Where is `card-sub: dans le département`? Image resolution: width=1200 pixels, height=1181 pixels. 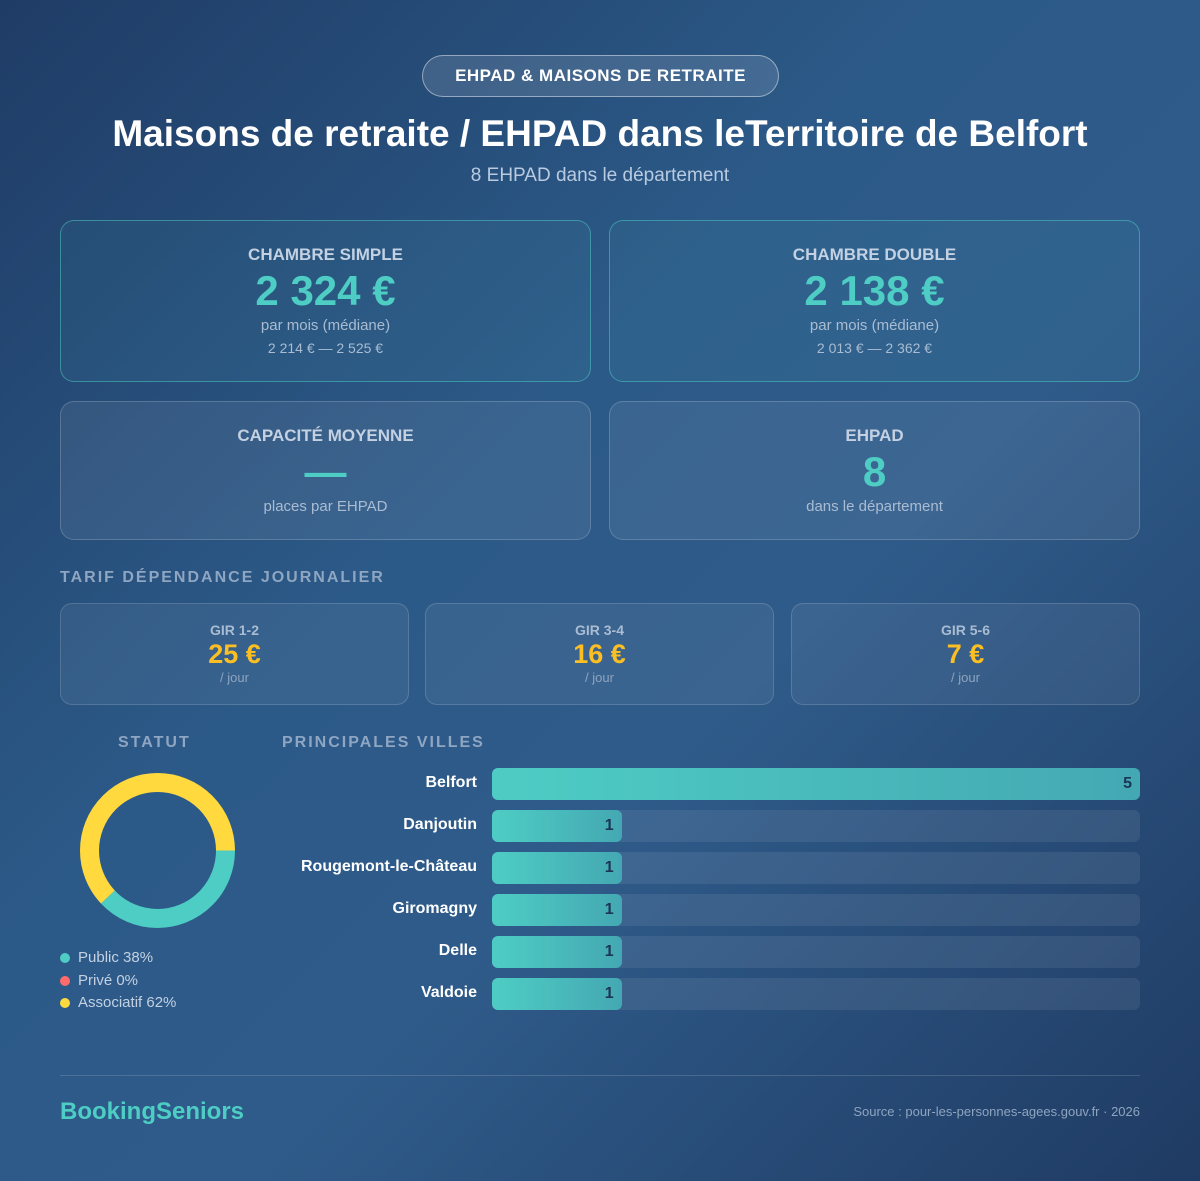 card-sub: dans le département is located at coordinates (874, 506).